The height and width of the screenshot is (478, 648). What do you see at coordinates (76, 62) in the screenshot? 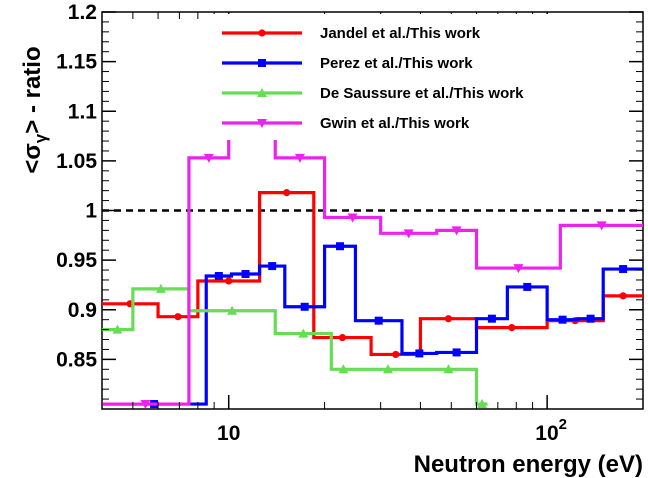
I see `y-tick-label: 1.15` at bounding box center [76, 62].